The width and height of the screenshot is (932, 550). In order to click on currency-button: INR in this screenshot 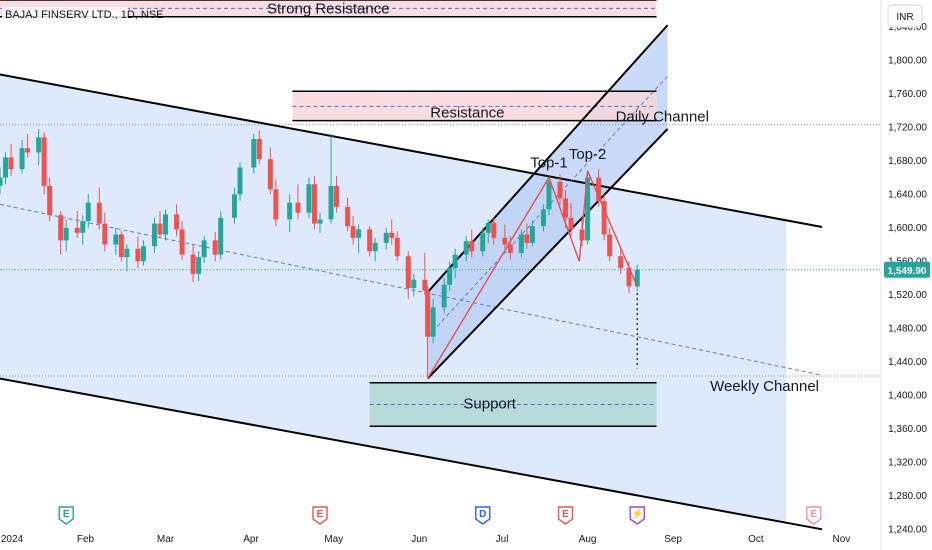, I will do `click(905, 16)`.